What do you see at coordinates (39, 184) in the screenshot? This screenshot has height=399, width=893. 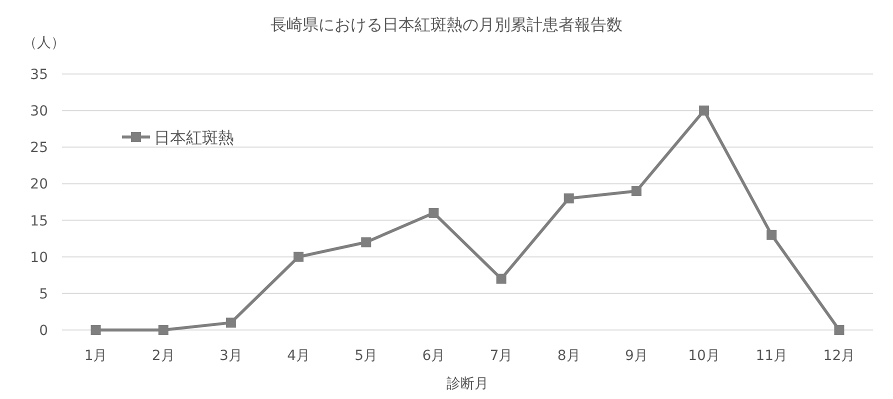 I see `y-tick-label: 20` at bounding box center [39, 184].